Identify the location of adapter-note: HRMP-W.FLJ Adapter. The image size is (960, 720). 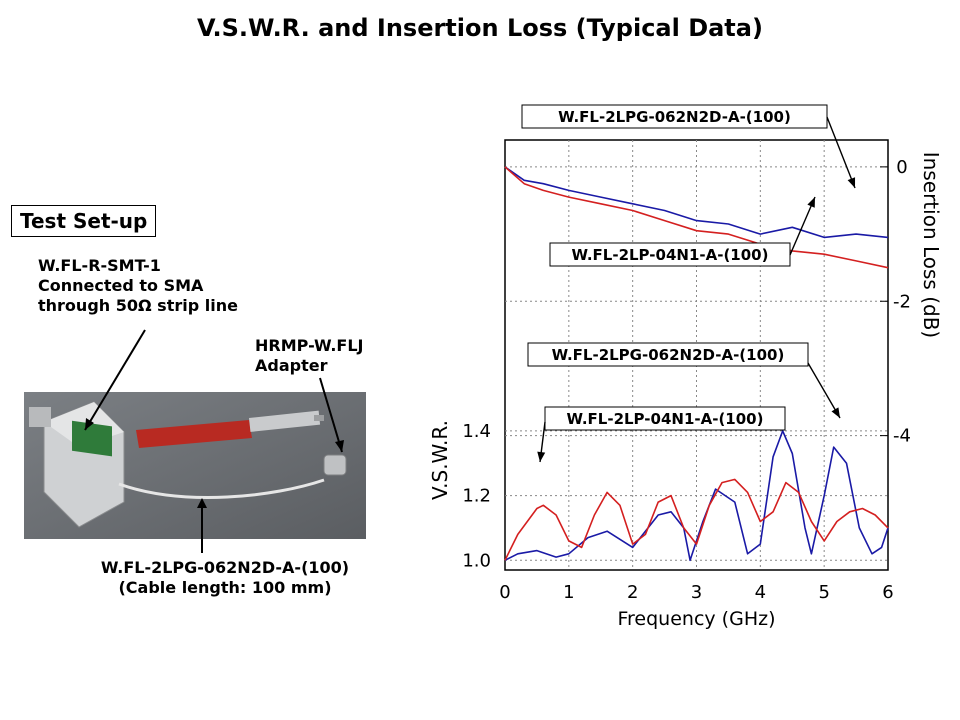
(309, 355).